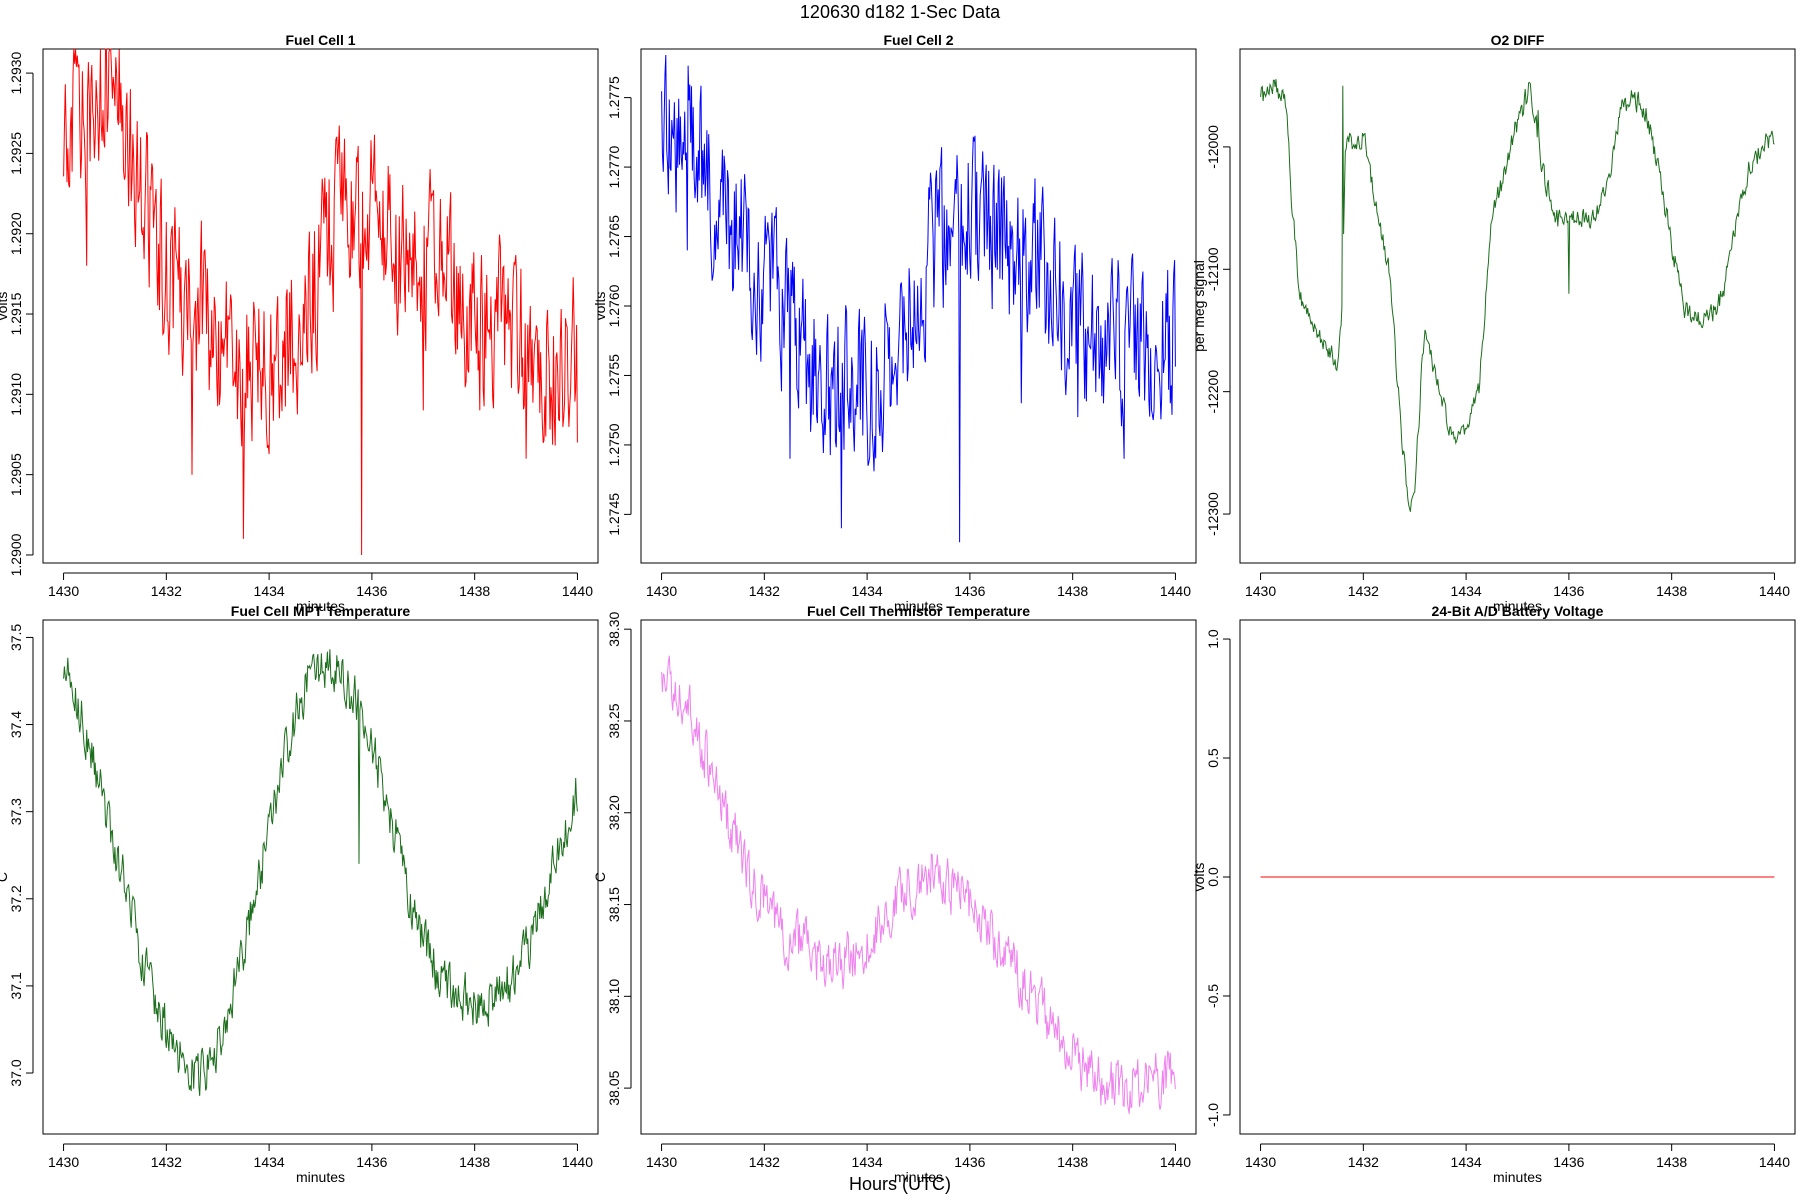  Describe the element at coordinates (16, 554) in the screenshot. I see `y-tick-label: 1.2900` at that location.